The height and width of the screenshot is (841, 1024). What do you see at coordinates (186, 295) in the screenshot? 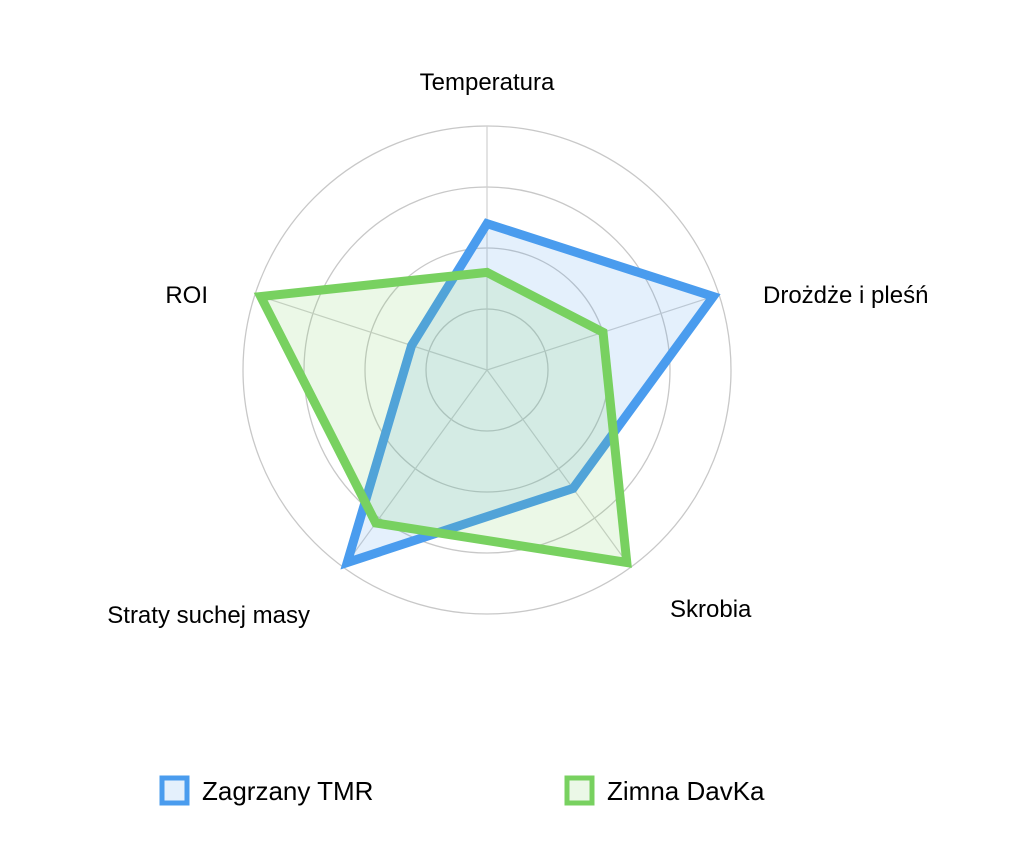
I see `axis-label-roi: ROI` at bounding box center [186, 295].